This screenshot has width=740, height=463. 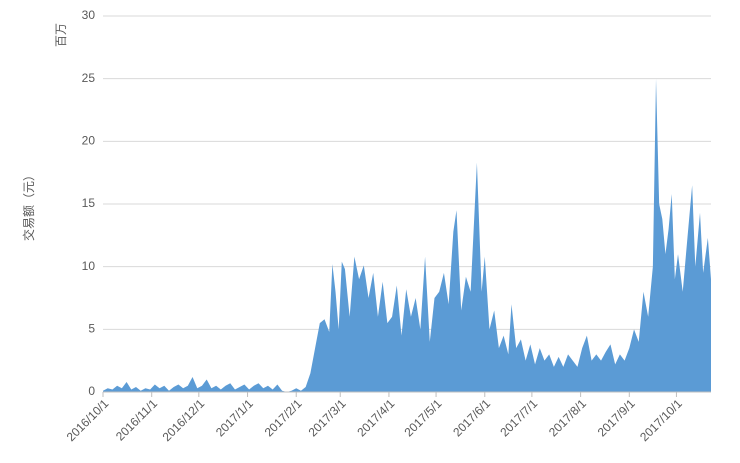 I want to click on x-tick-label: 2017/5/1, so click(x=422, y=417).